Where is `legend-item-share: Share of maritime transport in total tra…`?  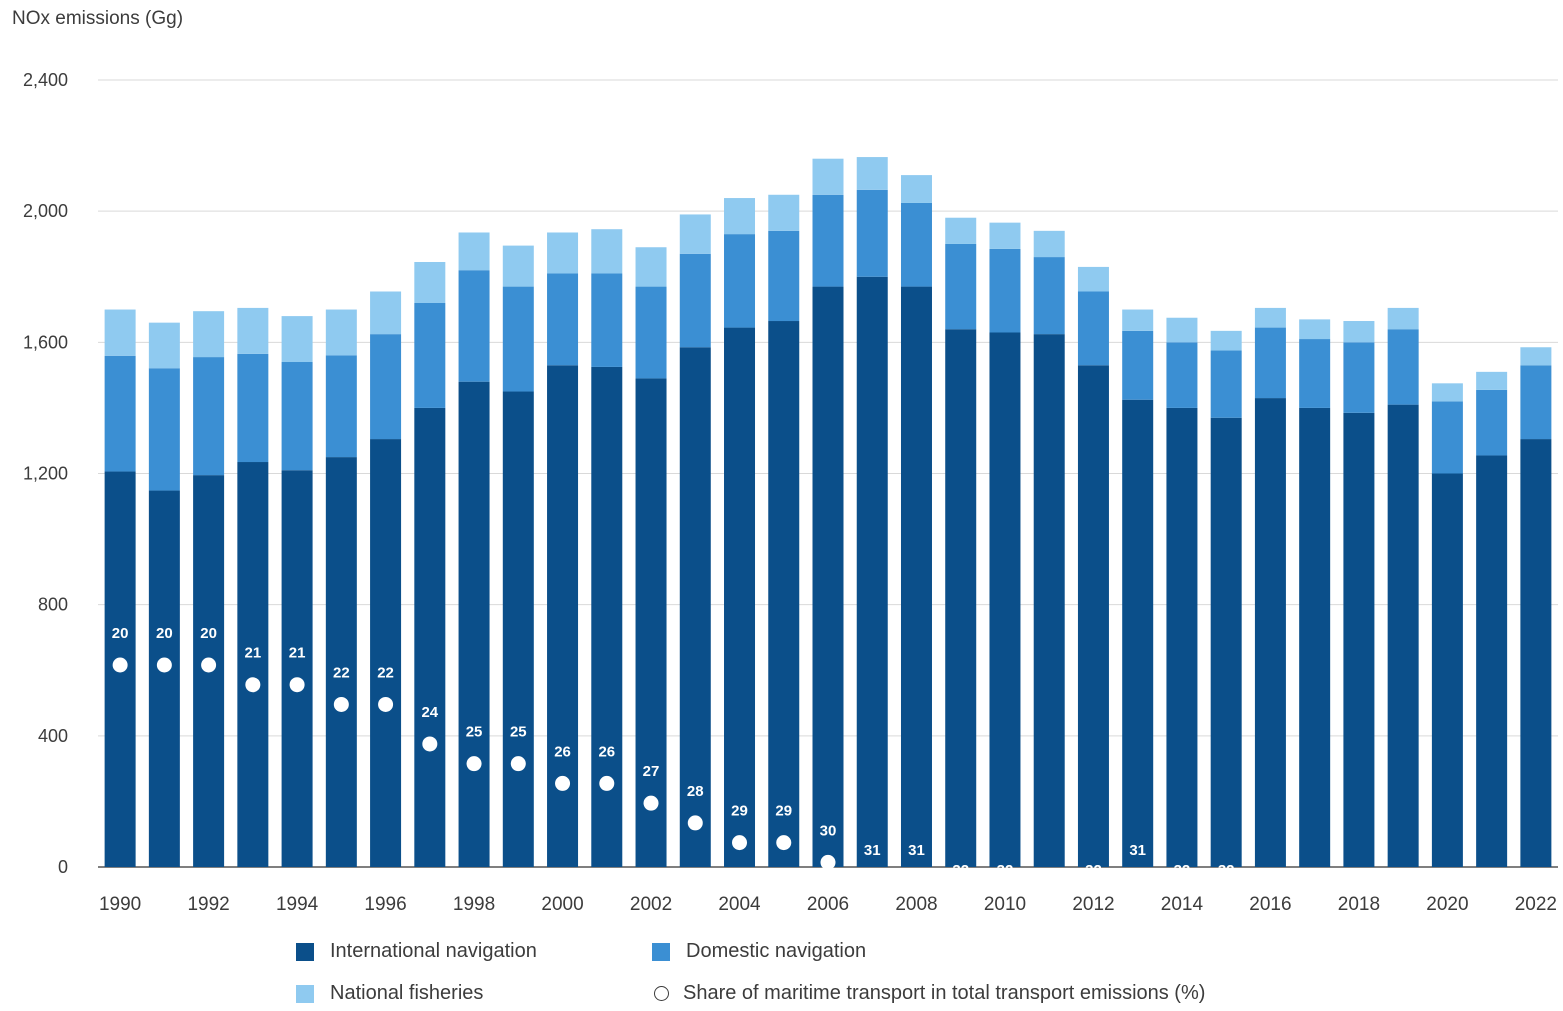
legend-item-share: Share of maritime transport in total tra… is located at coordinates (929, 993).